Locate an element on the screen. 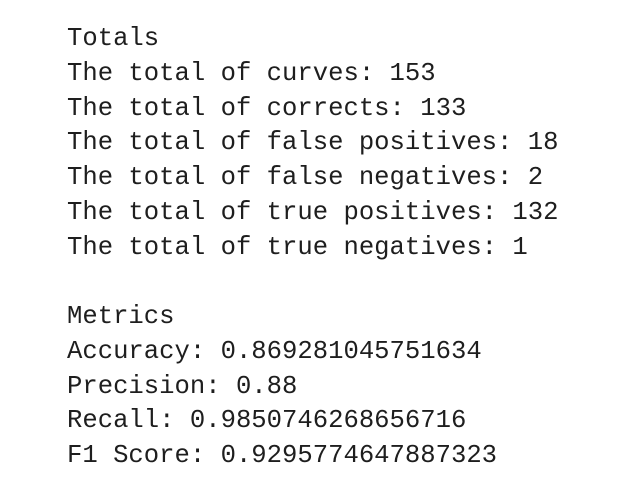 The width and height of the screenshot is (622, 488). output-line: The total of false positives: 18 is located at coordinates (313, 143).